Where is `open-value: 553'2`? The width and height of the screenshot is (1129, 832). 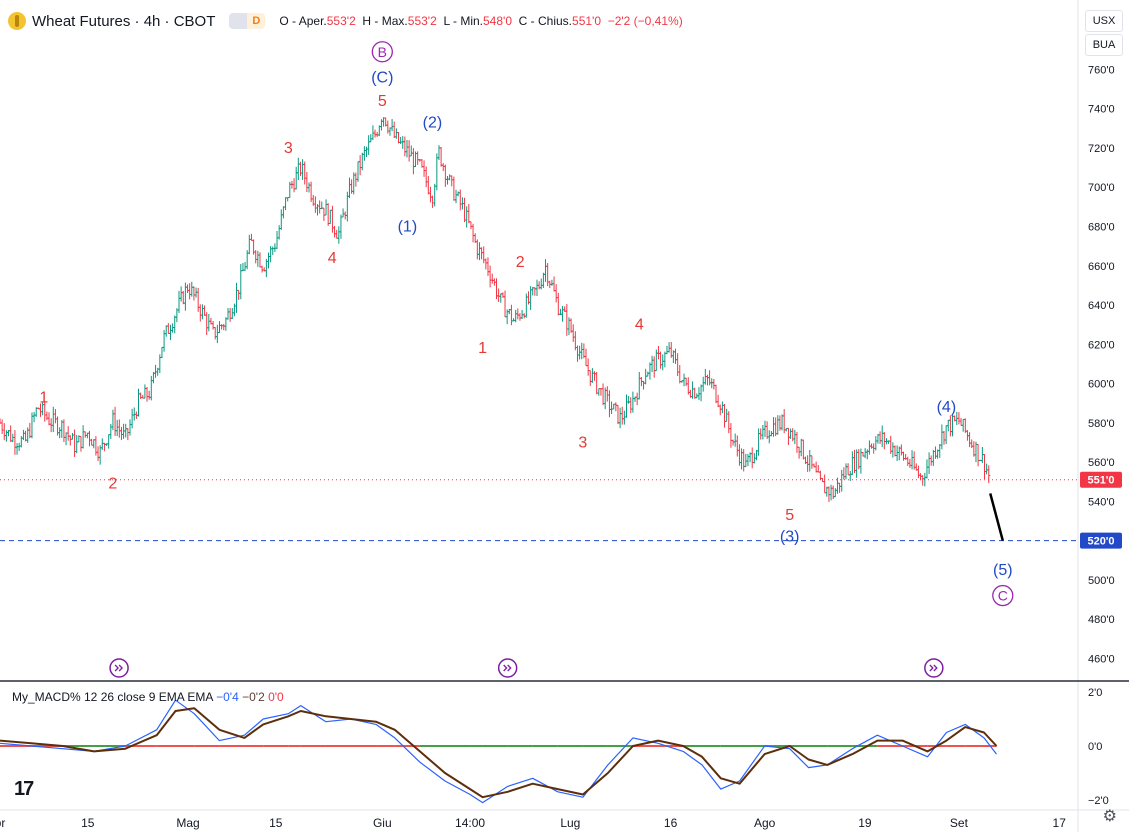 open-value: 553'2 is located at coordinates (341, 21).